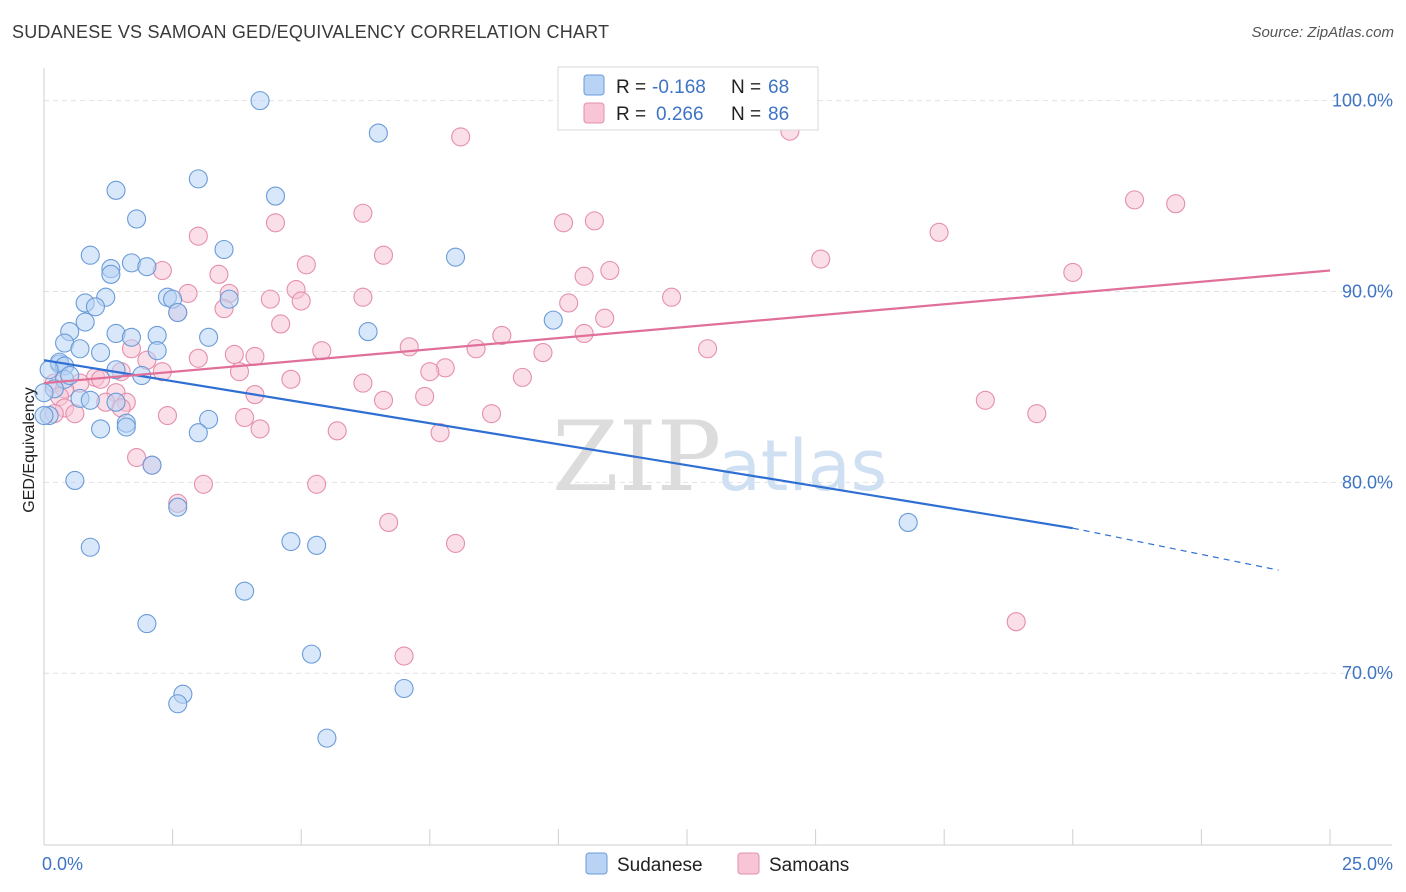 The width and height of the screenshot is (1406, 892). I want to click on legend-swatch-samoan, so click(594, 113).